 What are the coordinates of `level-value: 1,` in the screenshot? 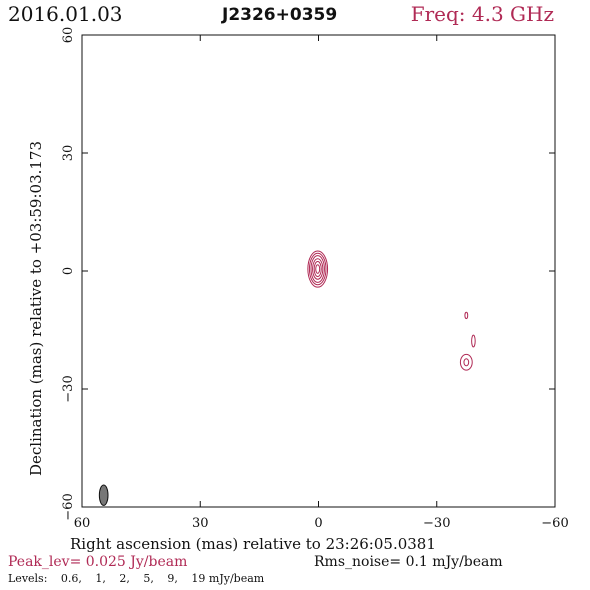 It's located at (100, 578).